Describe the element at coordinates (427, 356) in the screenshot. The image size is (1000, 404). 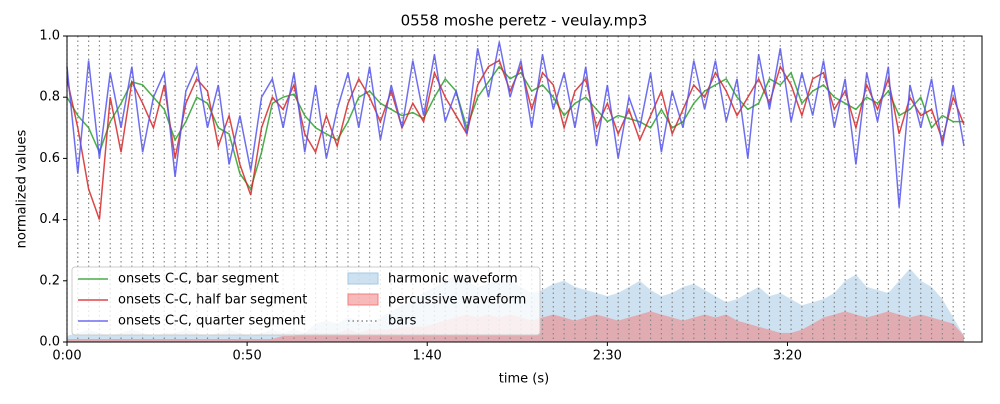
I see `x-tick-label: 1:40` at that location.